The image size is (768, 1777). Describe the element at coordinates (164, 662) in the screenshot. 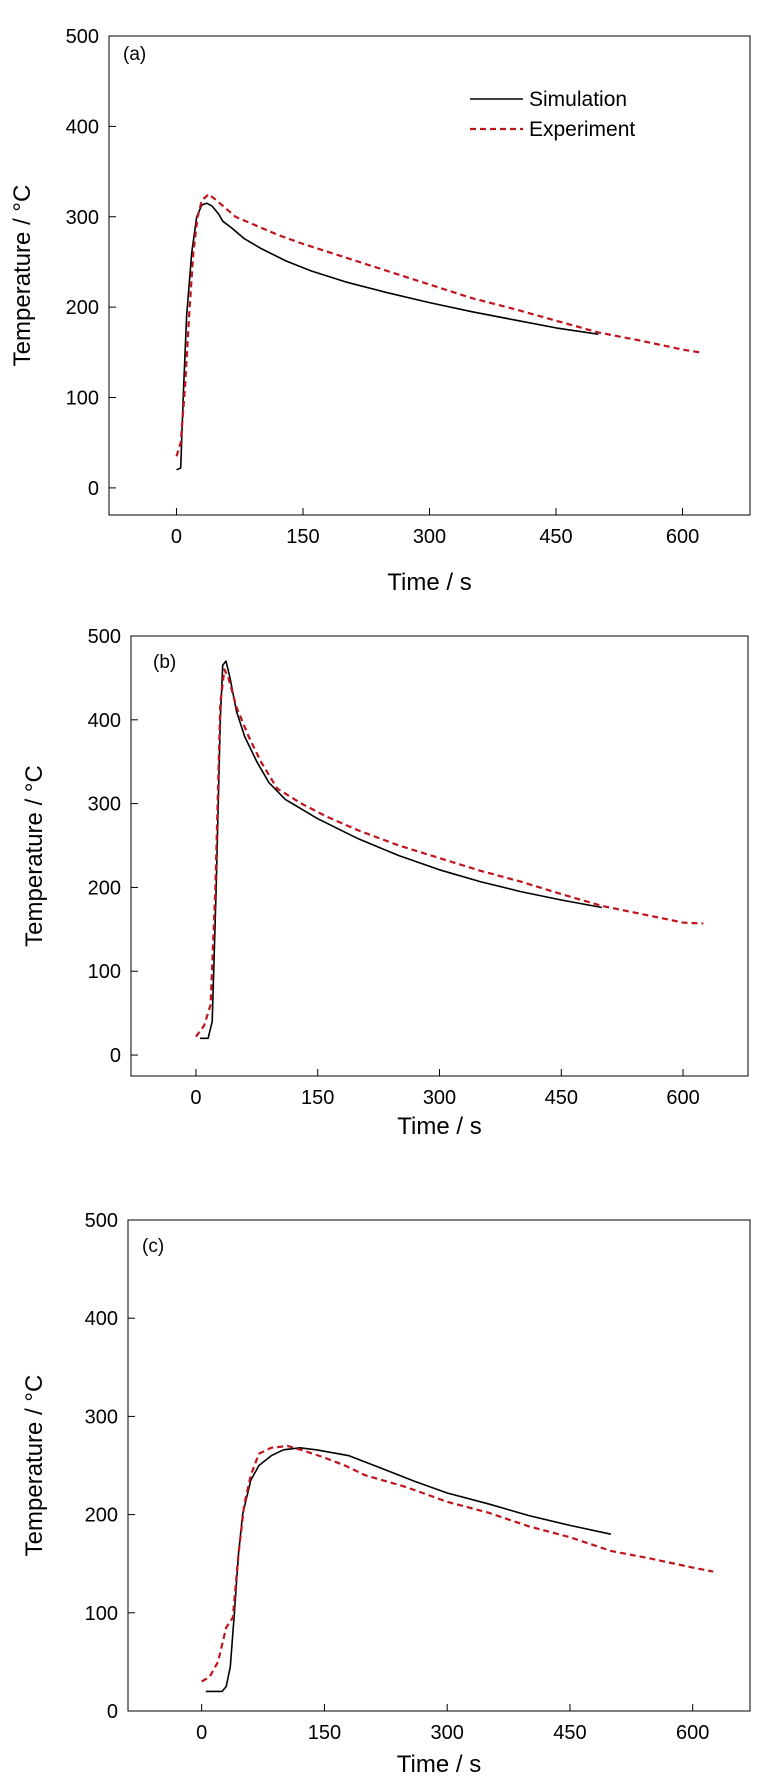

I see `panel-label: (b)` at that location.